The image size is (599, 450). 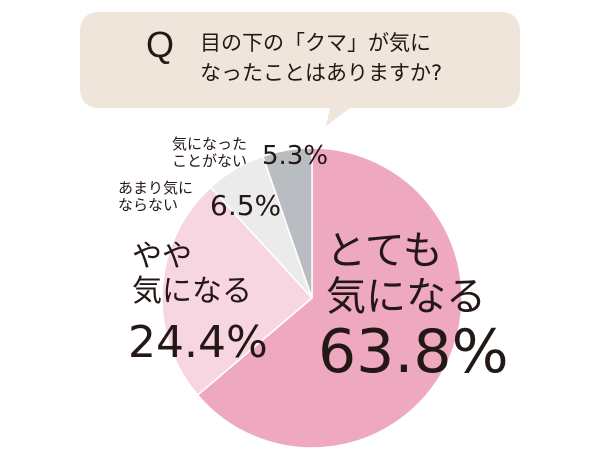 I want to click on category-label: 気になった ことがない, so click(x=210, y=153).